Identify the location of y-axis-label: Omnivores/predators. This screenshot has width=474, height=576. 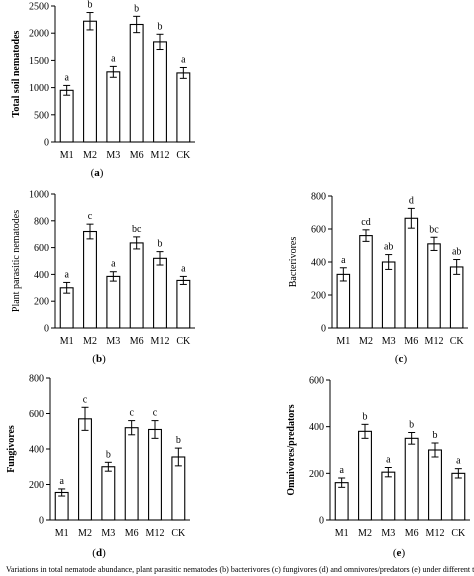
(291, 449).